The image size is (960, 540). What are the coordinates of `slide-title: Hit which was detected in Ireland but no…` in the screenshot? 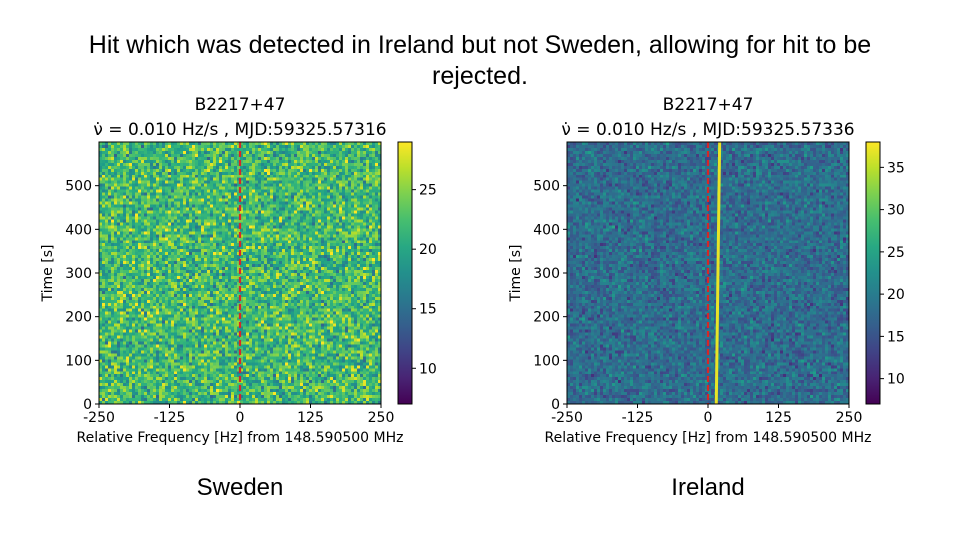 It's located at (480, 60).